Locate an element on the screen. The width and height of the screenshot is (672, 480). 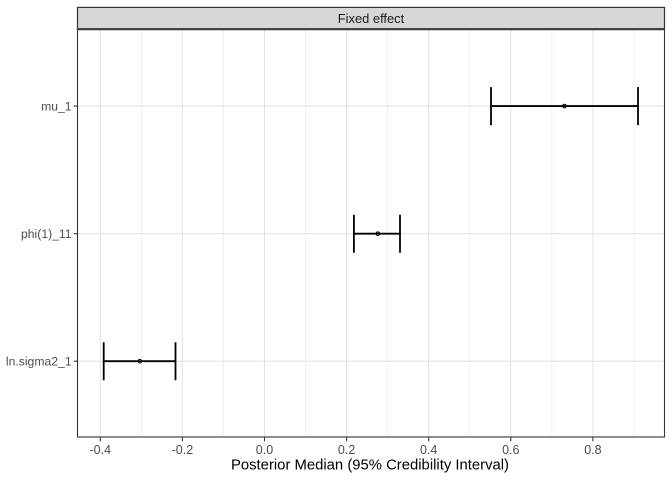
svg-text: 0.2 is located at coordinates (346, 450).